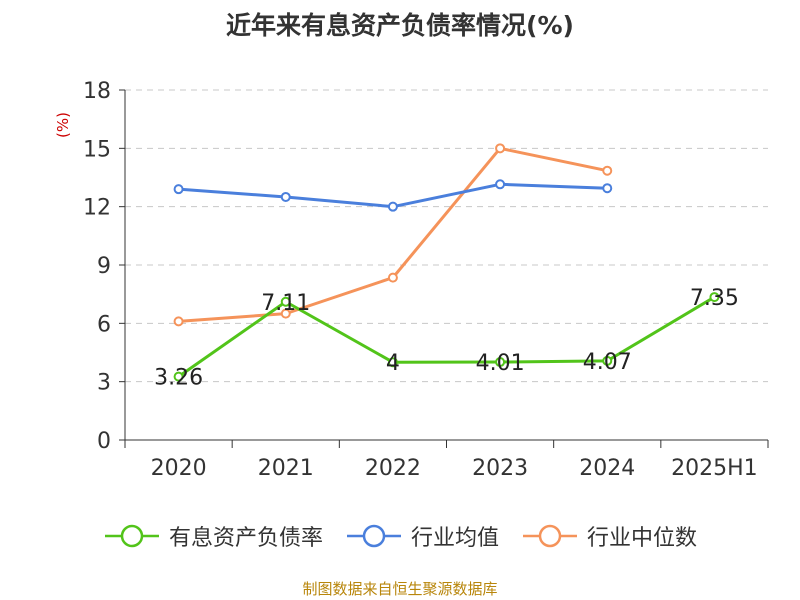 The width and height of the screenshot is (800, 600). What do you see at coordinates (446, 336) in the screenshot?
I see `series-line` at bounding box center [446, 336].